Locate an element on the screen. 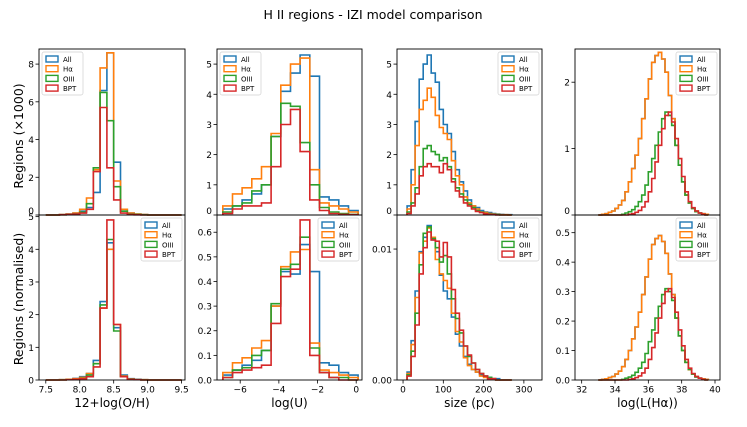  x-tick-label: 40 is located at coordinates (715, 391).